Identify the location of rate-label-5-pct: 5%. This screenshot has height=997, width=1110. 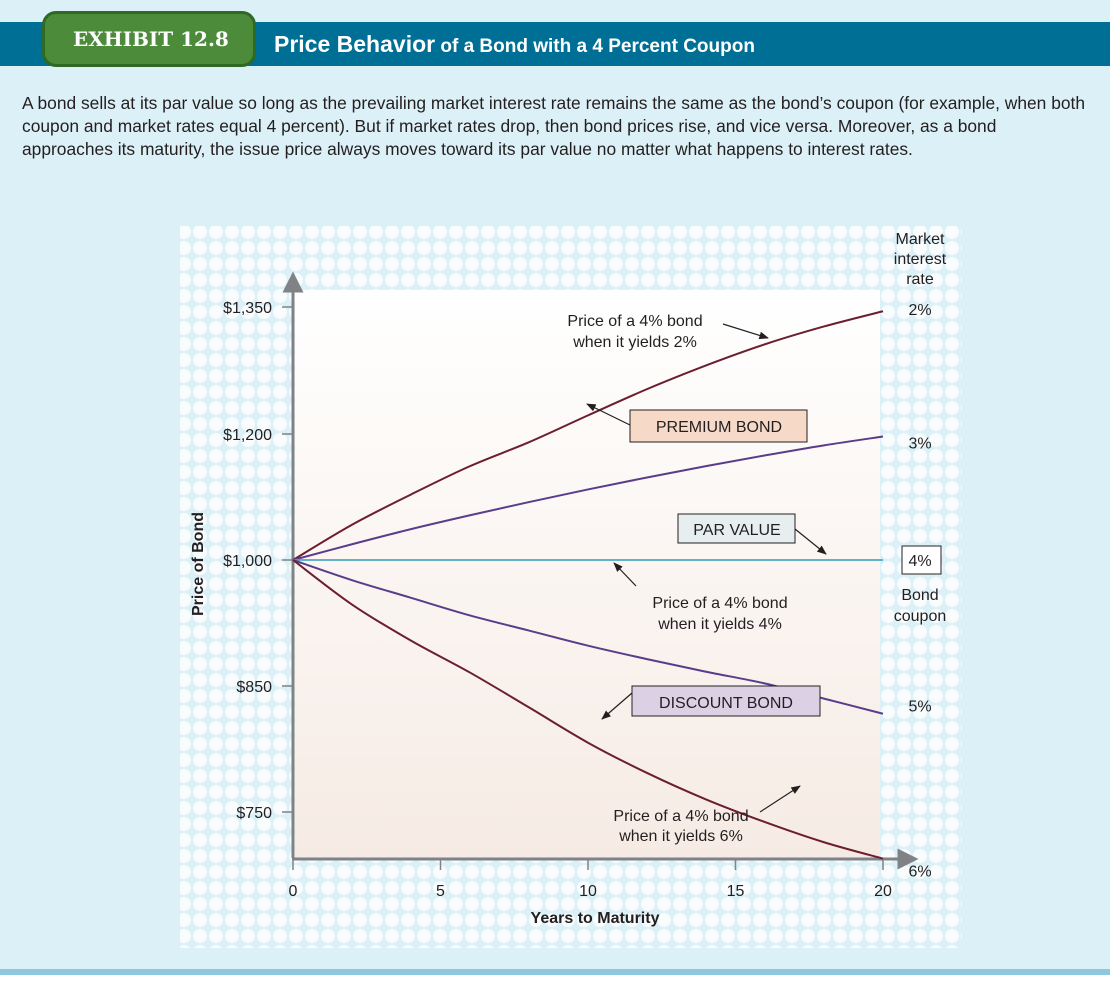
(919, 707).